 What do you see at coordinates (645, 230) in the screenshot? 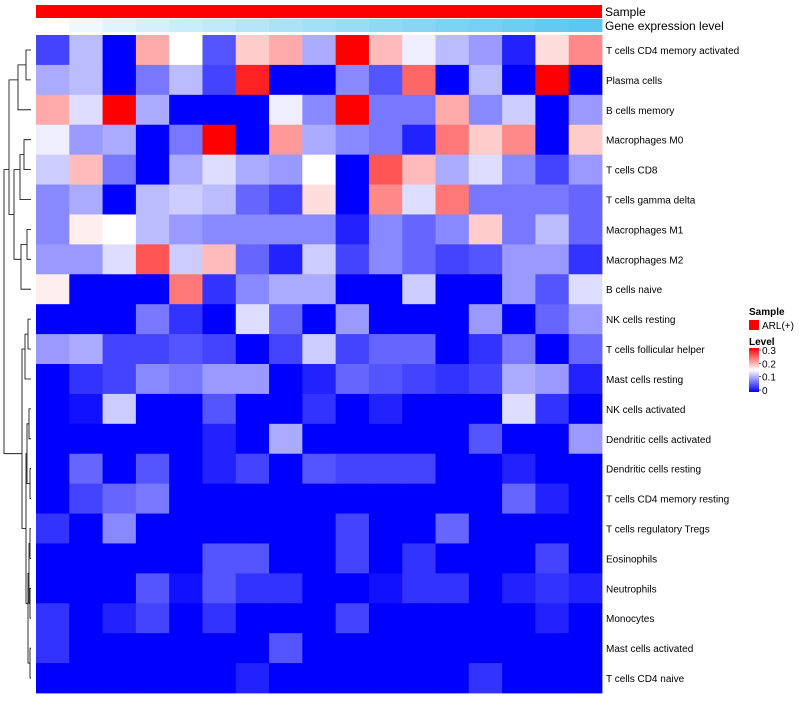
I see `row-label: Macrophages M1` at bounding box center [645, 230].